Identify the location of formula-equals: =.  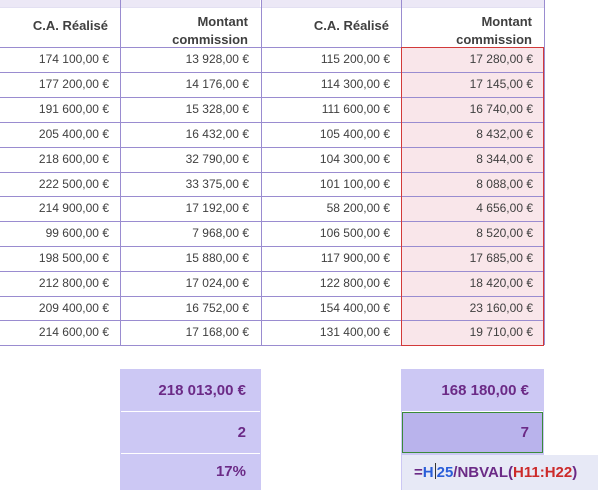
(418, 472).